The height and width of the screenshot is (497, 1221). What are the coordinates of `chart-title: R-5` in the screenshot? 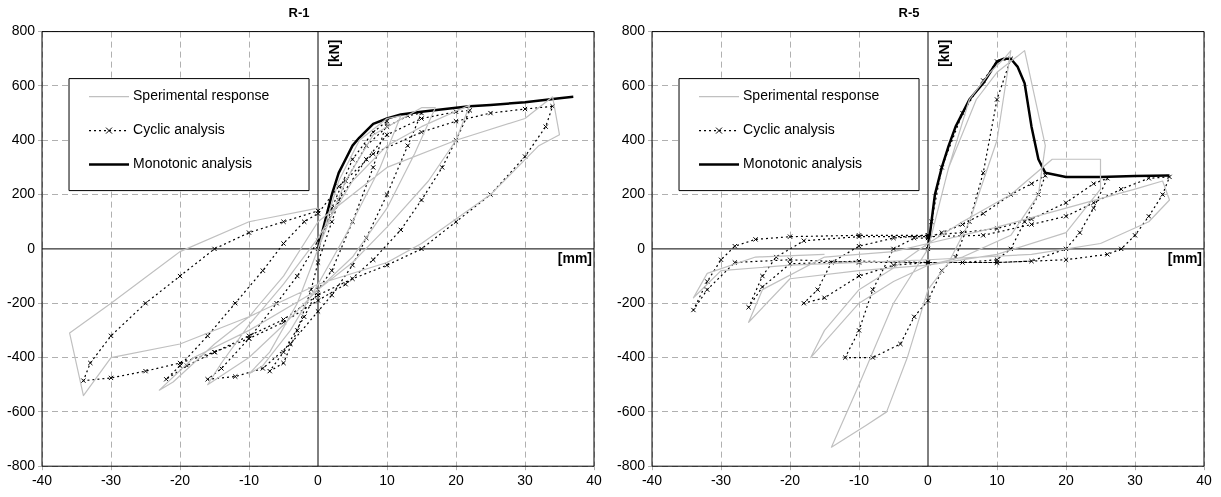 It's located at (909, 13).